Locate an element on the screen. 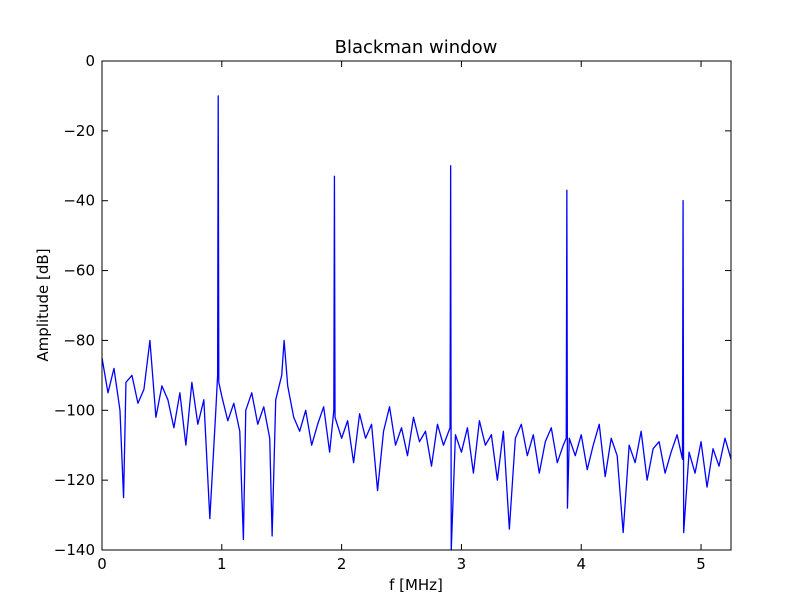 This screenshot has height=616, width=812. x-tick-label: 4 is located at coordinates (581, 564).